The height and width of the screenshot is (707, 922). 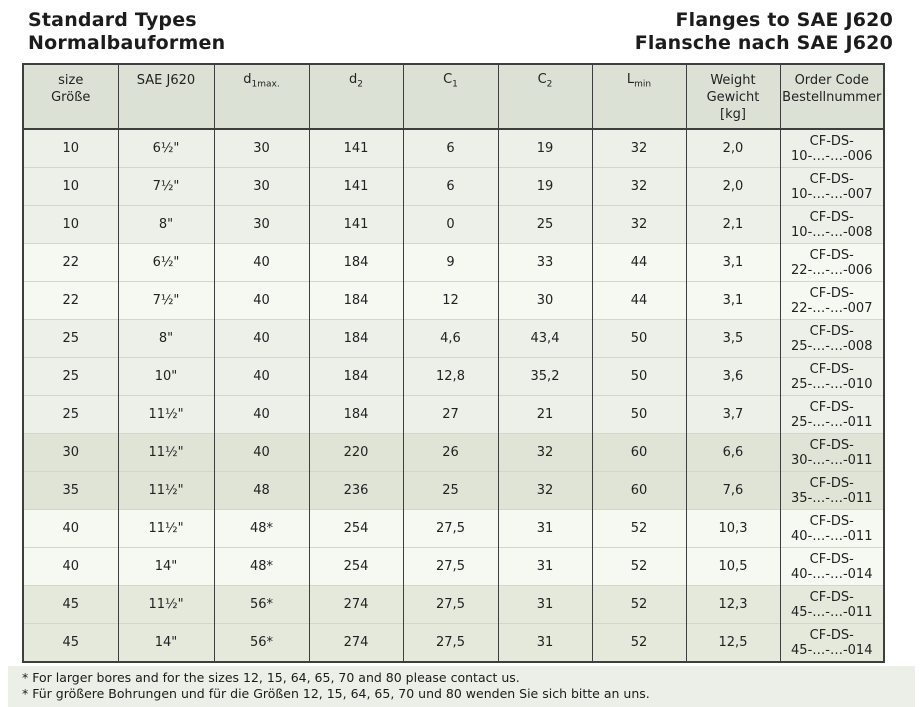 I want to click on cell-lmin: 44, so click(x=639, y=300).